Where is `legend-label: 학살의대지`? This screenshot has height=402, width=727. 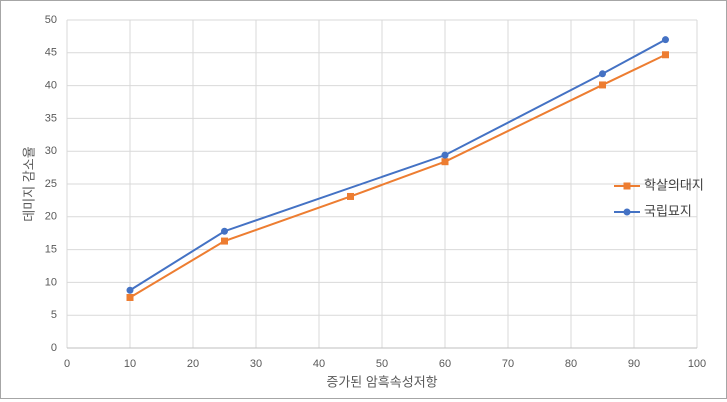
legend-label: 학살의대지 is located at coordinates (674, 184).